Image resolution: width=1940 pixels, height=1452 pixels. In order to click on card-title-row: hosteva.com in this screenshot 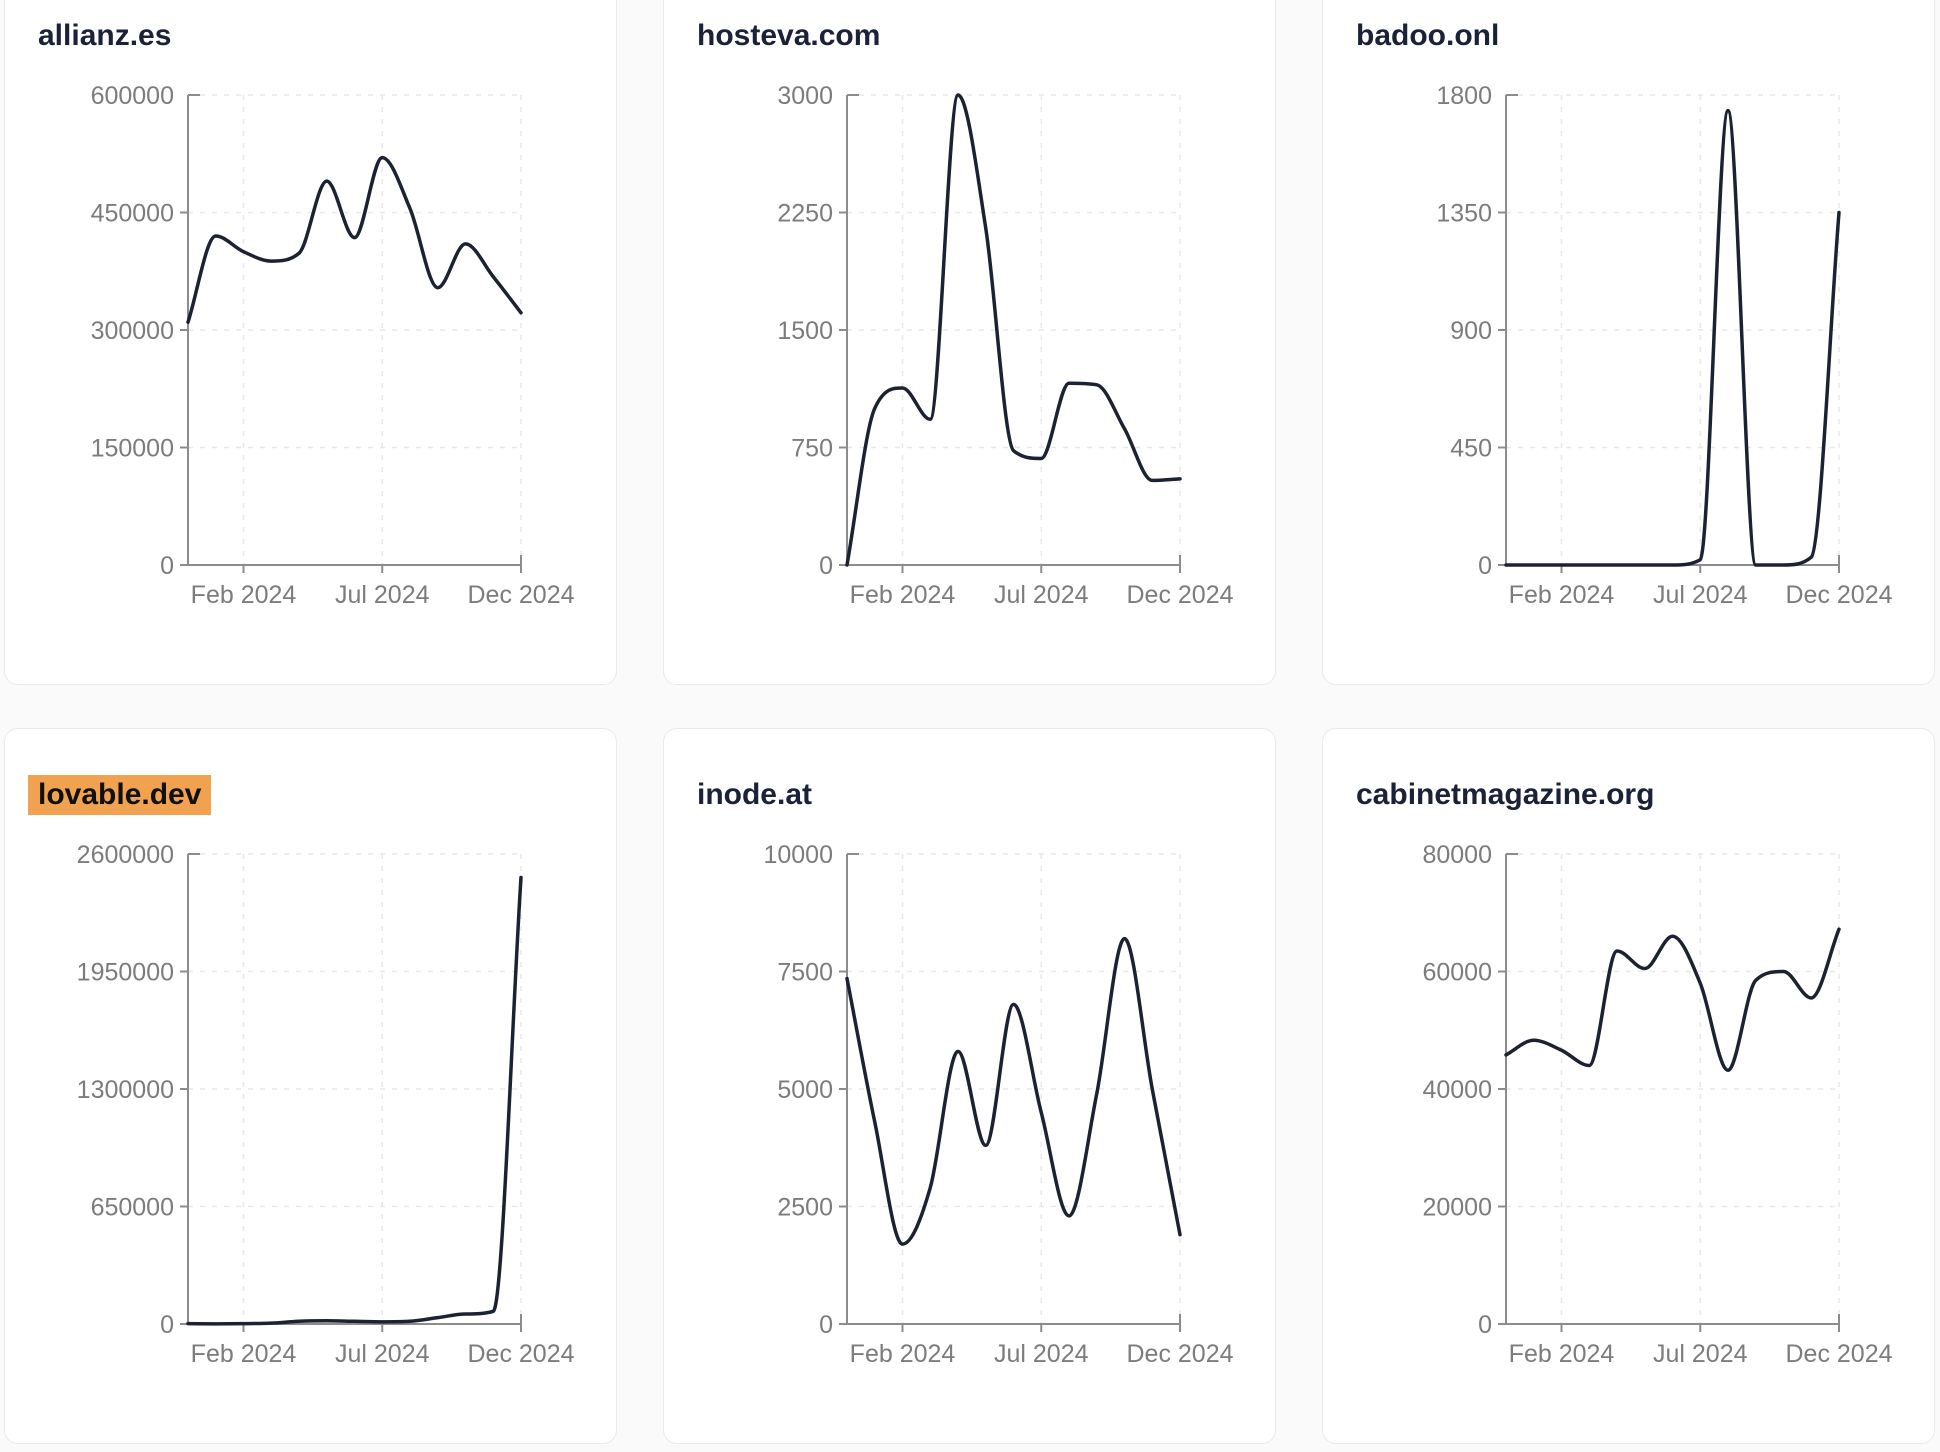, I will do `click(969, 30)`.